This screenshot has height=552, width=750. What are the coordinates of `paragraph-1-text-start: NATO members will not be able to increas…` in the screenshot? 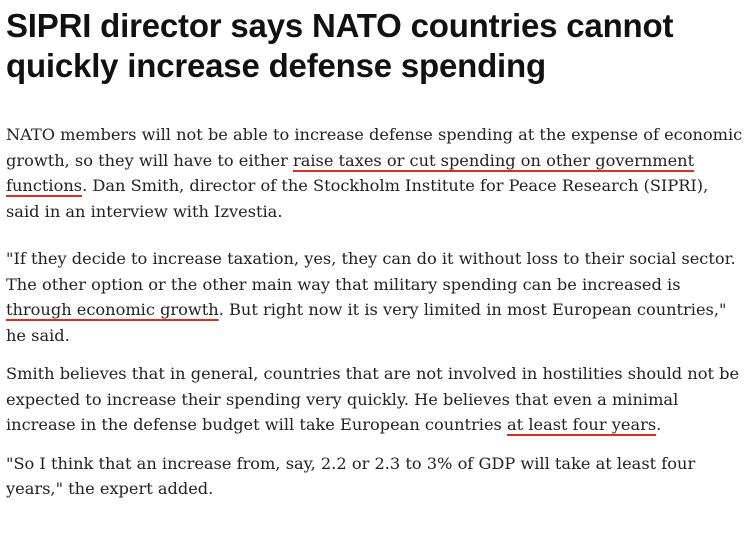 It's located at (374, 147).